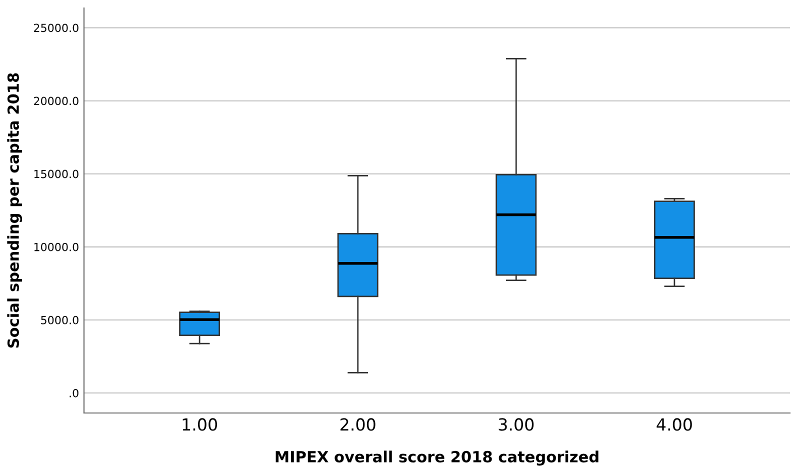 The height and width of the screenshot is (473, 795). I want to click on y-tick-label: .0, so click(74, 393).